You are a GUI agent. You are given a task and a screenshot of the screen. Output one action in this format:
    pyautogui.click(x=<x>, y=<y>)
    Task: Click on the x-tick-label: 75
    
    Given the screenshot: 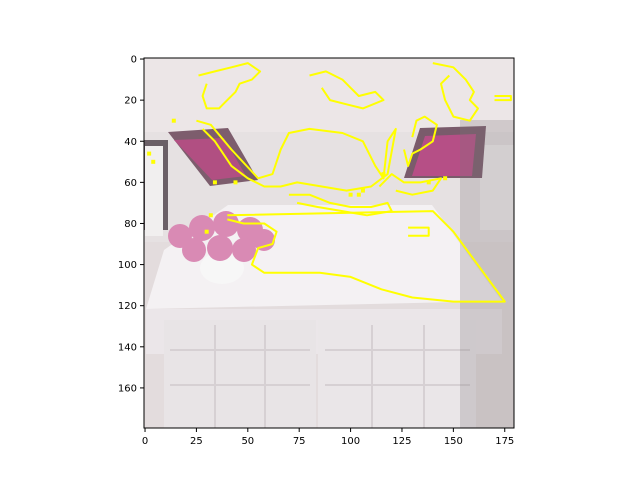 What is the action you would take?
    pyautogui.click(x=299, y=441)
    